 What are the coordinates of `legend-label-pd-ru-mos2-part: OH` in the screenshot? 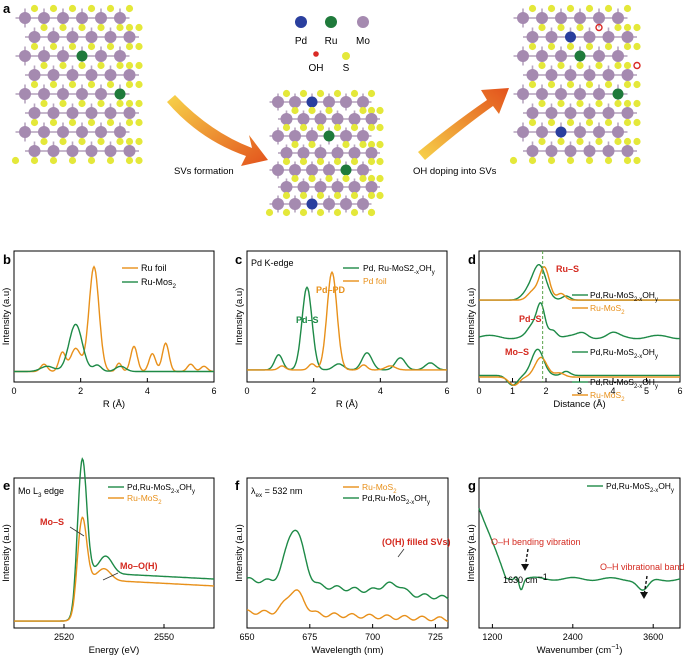 It's located at (425, 268).